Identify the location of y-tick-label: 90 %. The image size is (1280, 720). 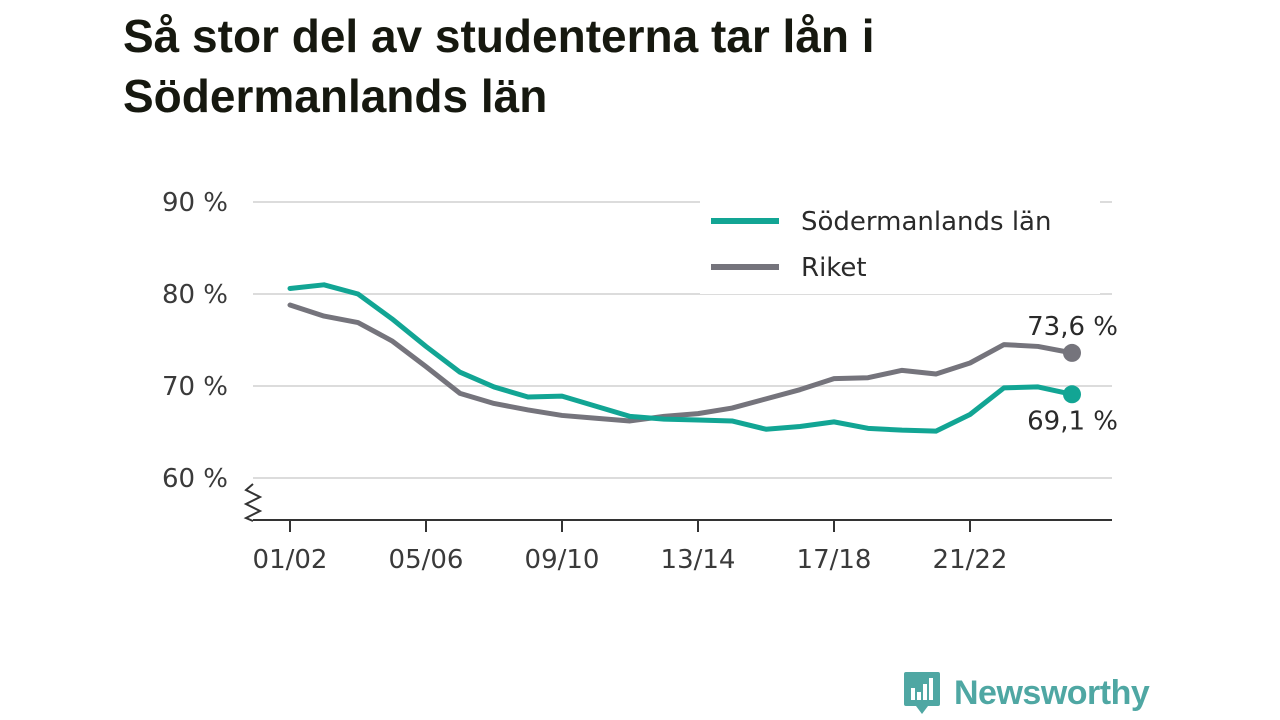
(195, 203).